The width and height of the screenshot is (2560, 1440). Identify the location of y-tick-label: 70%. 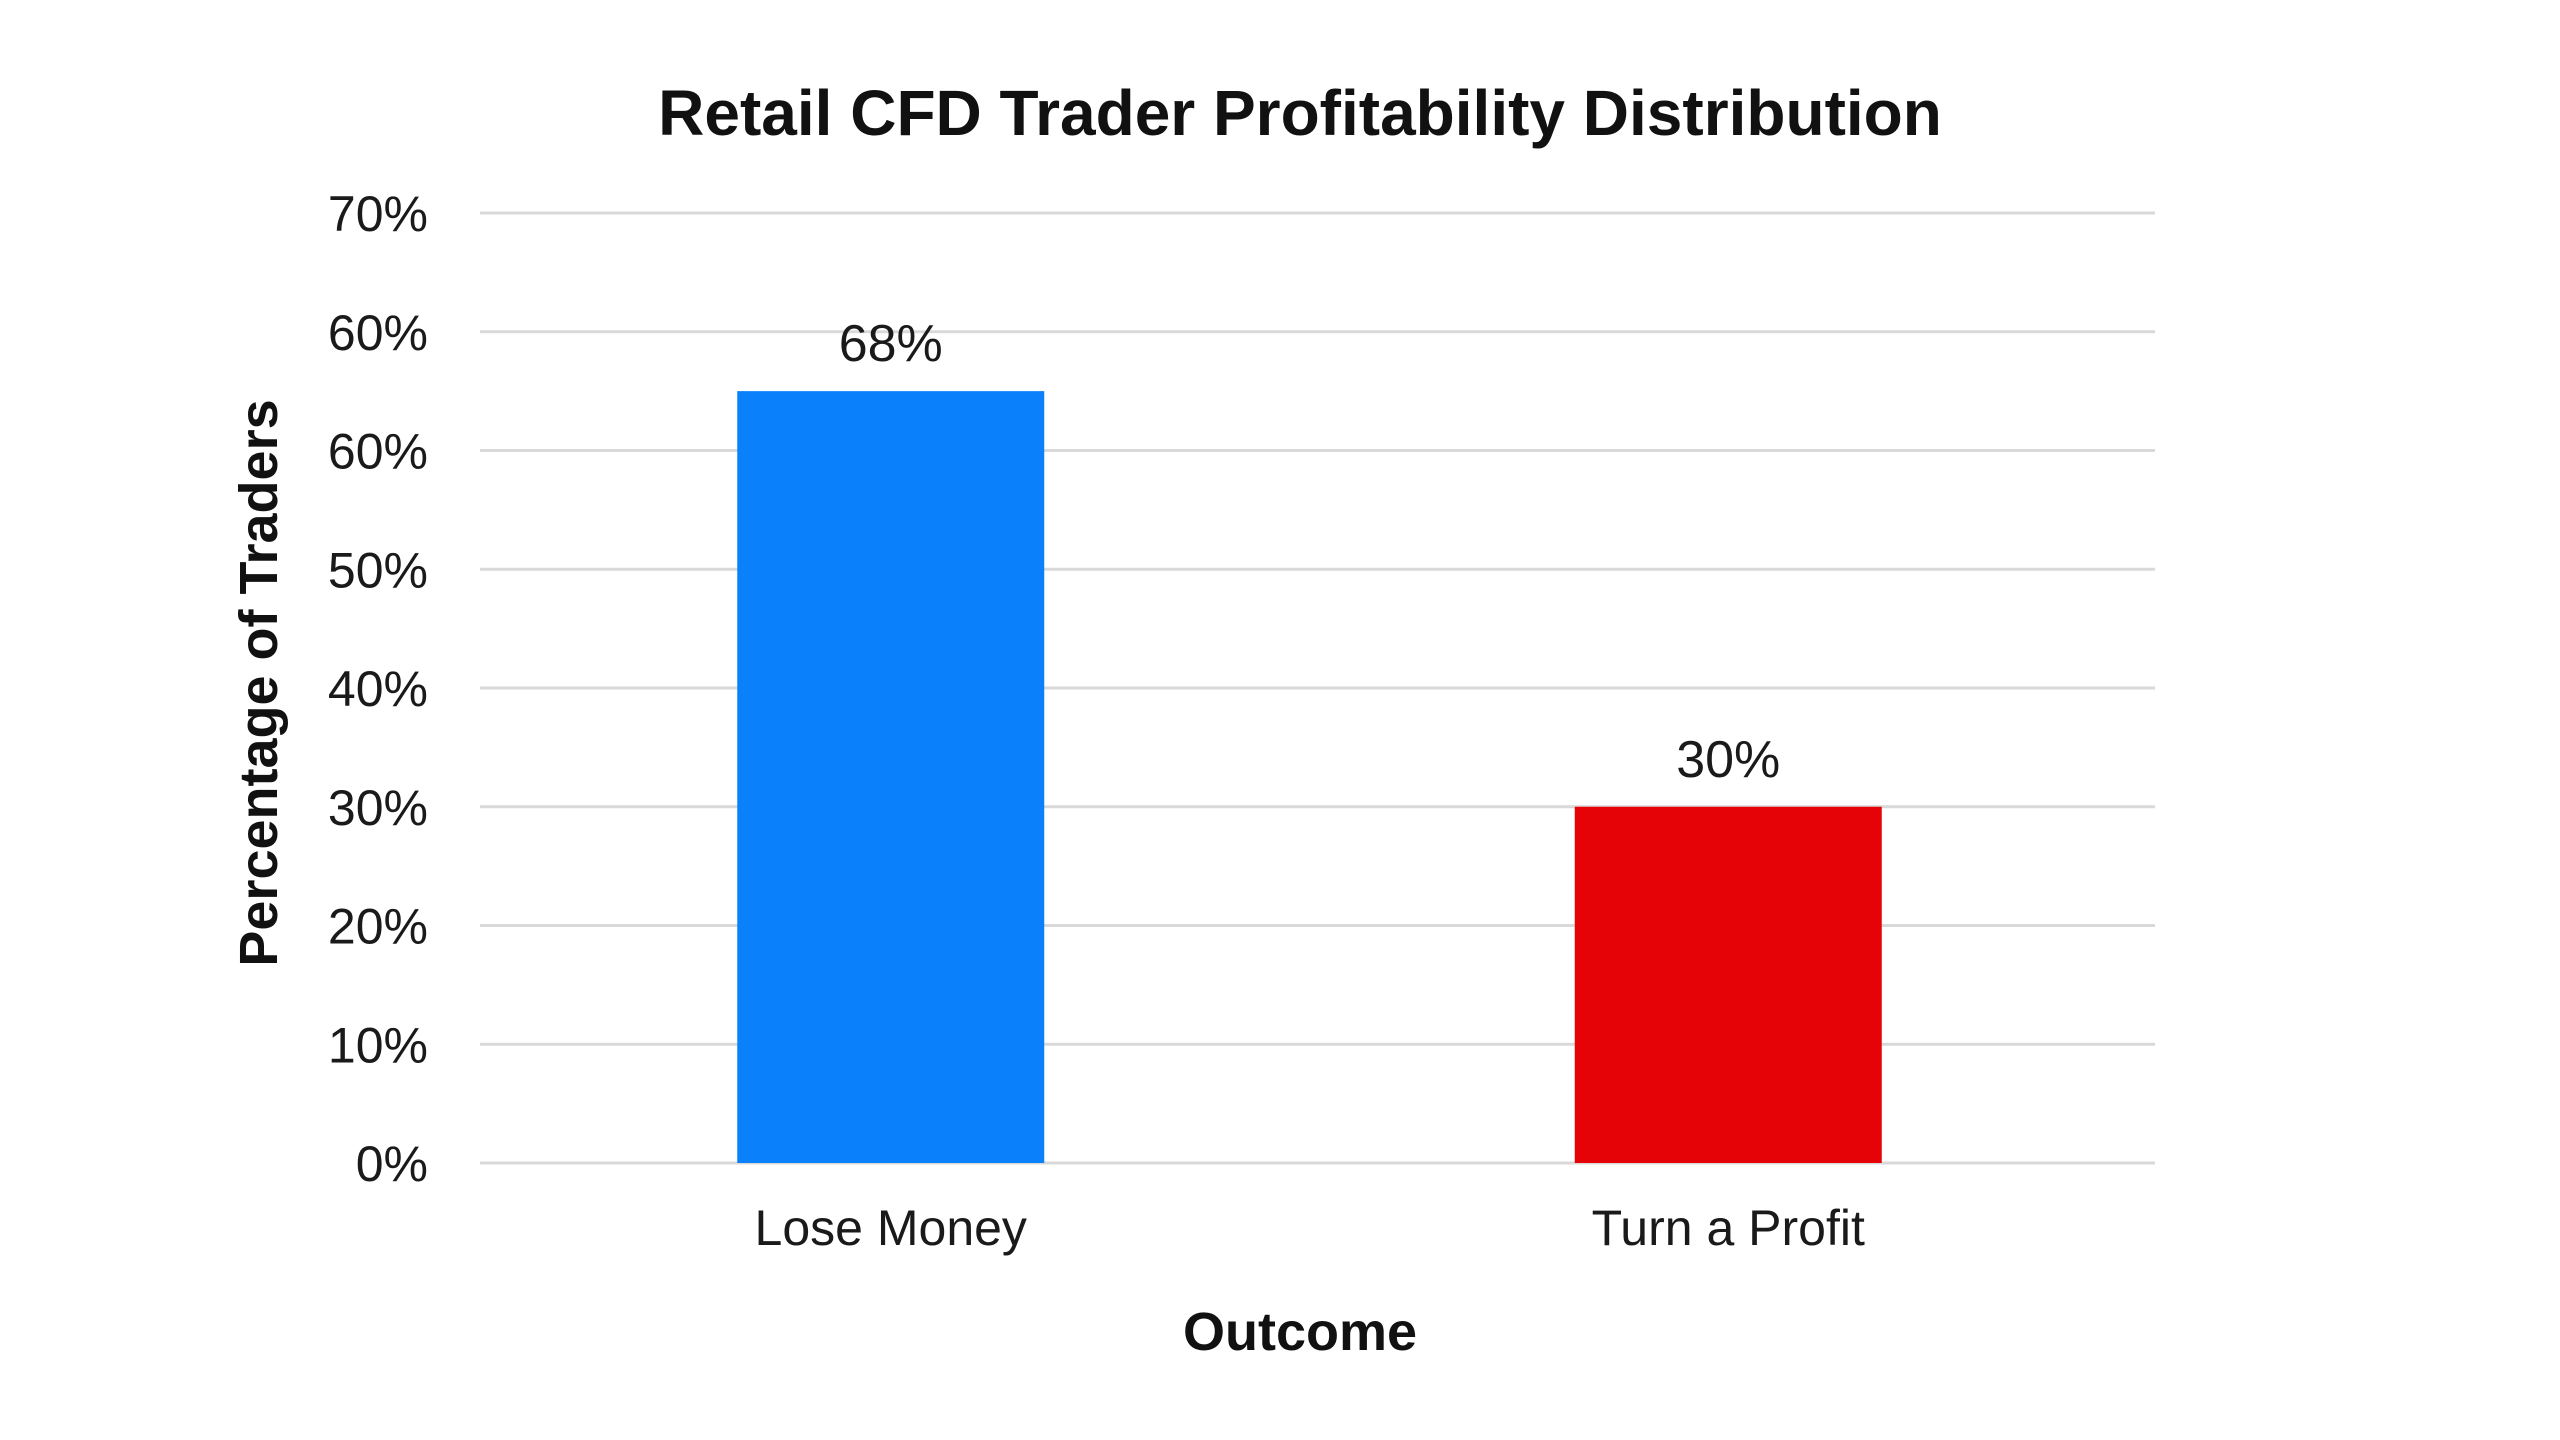
(378, 214).